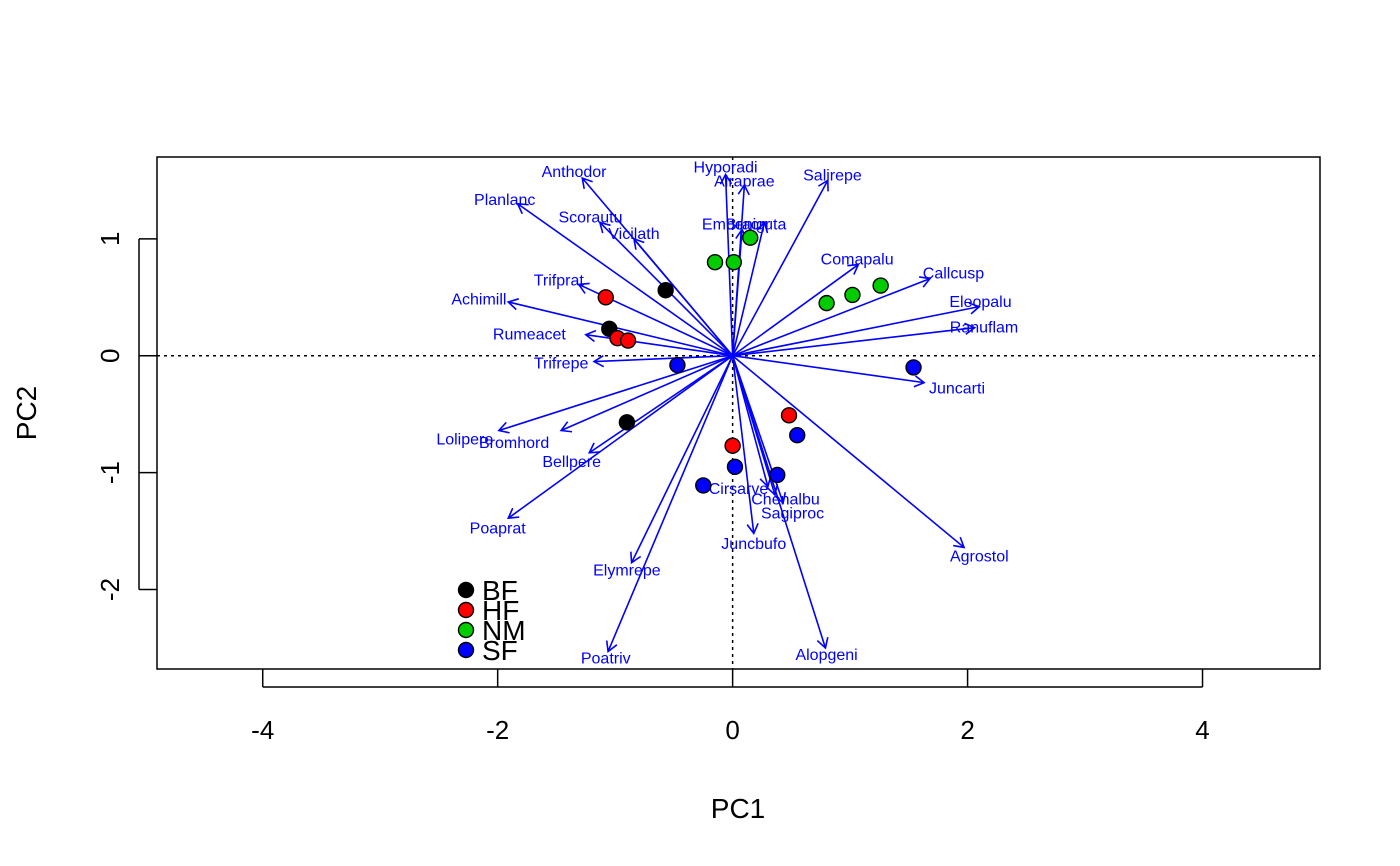 This screenshot has height=866, width=1400. What do you see at coordinates (662, 361) in the screenshot?
I see `loading-arrow-trifrepe` at bounding box center [662, 361].